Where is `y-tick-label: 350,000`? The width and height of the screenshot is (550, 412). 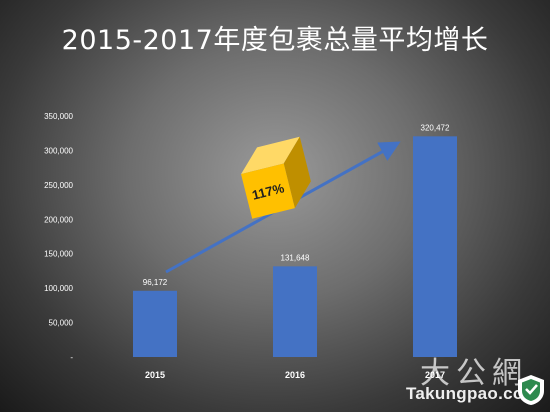 y-tick-label: 350,000 is located at coordinates (58, 116).